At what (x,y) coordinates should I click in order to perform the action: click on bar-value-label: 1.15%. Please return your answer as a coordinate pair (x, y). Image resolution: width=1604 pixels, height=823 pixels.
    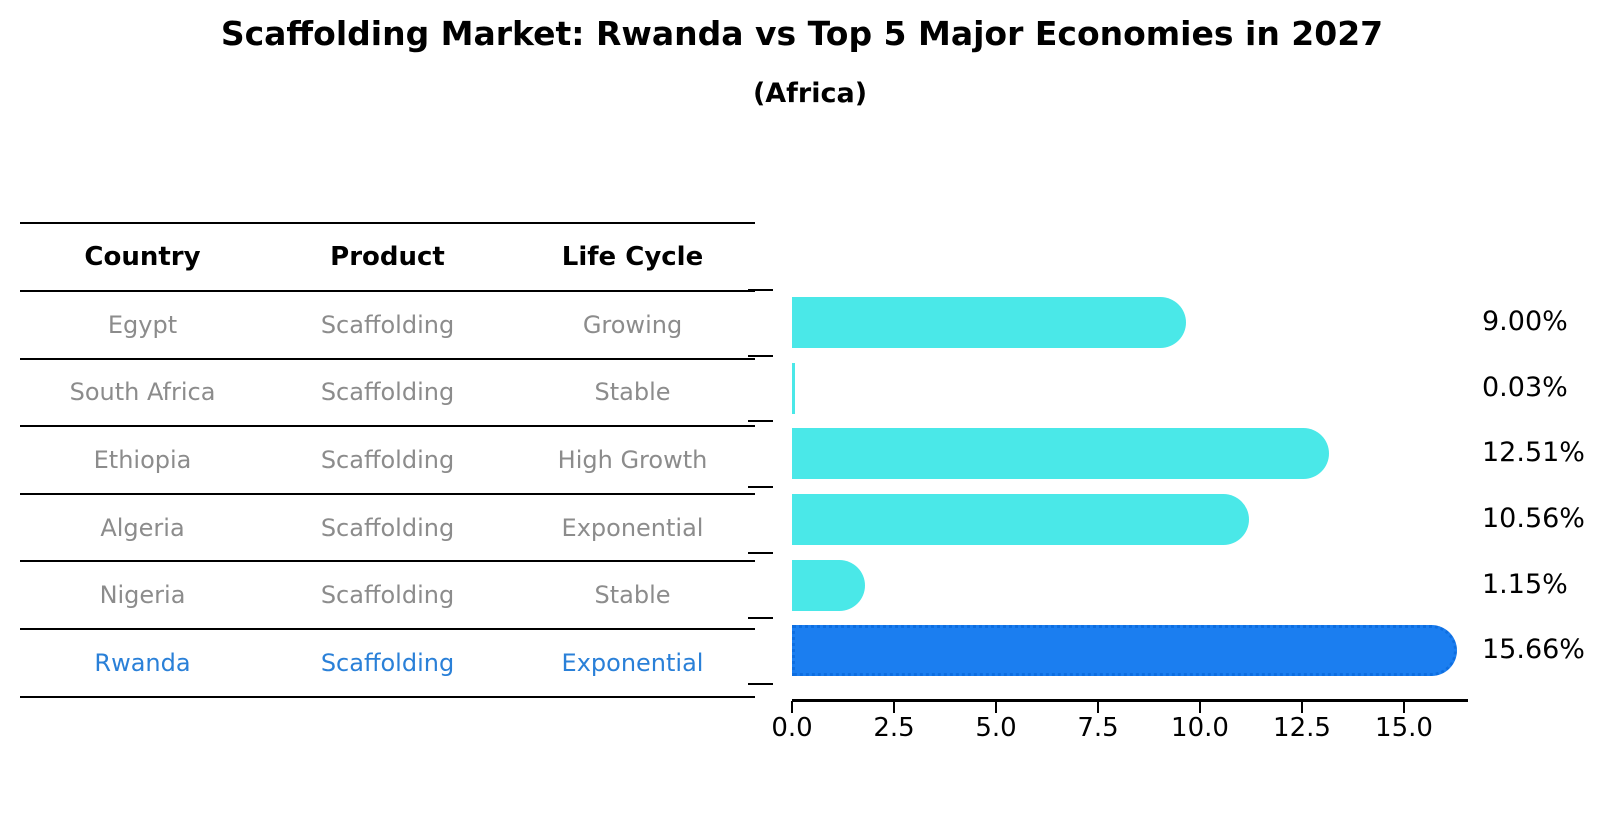
    Looking at the image, I should click on (1525, 584).